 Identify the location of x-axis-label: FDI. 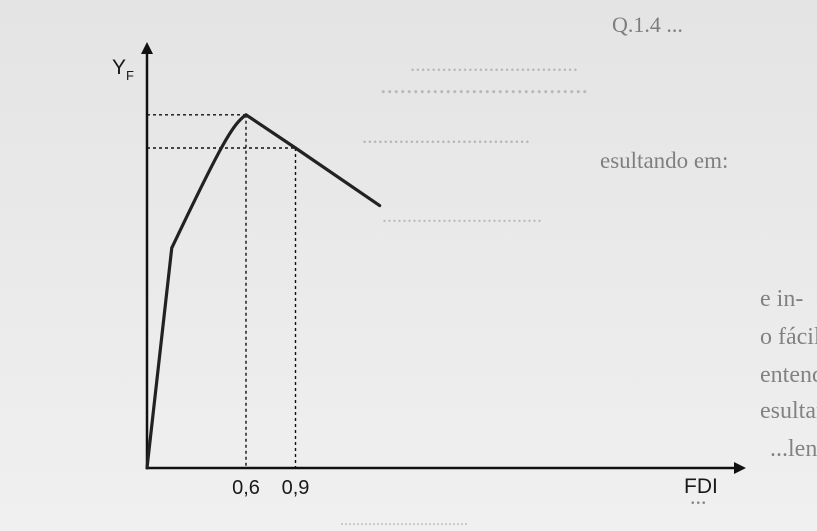
(701, 486).